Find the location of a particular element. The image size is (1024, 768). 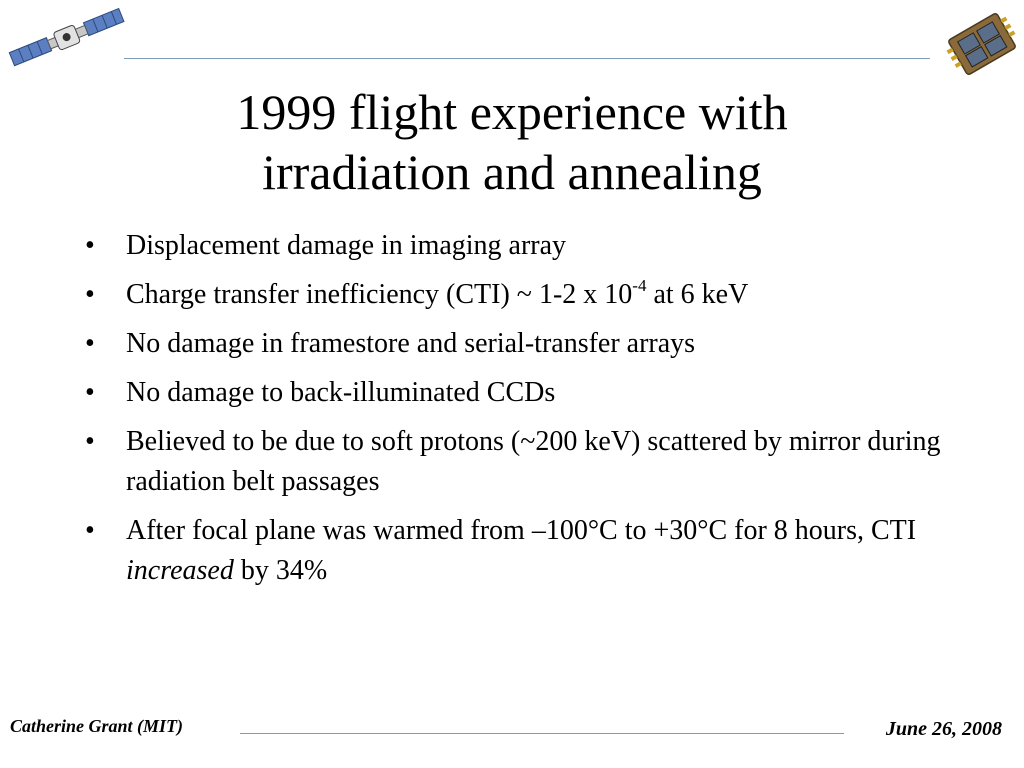

bullet-item: • Displacement damage in imaging array is located at coordinates (522, 246).